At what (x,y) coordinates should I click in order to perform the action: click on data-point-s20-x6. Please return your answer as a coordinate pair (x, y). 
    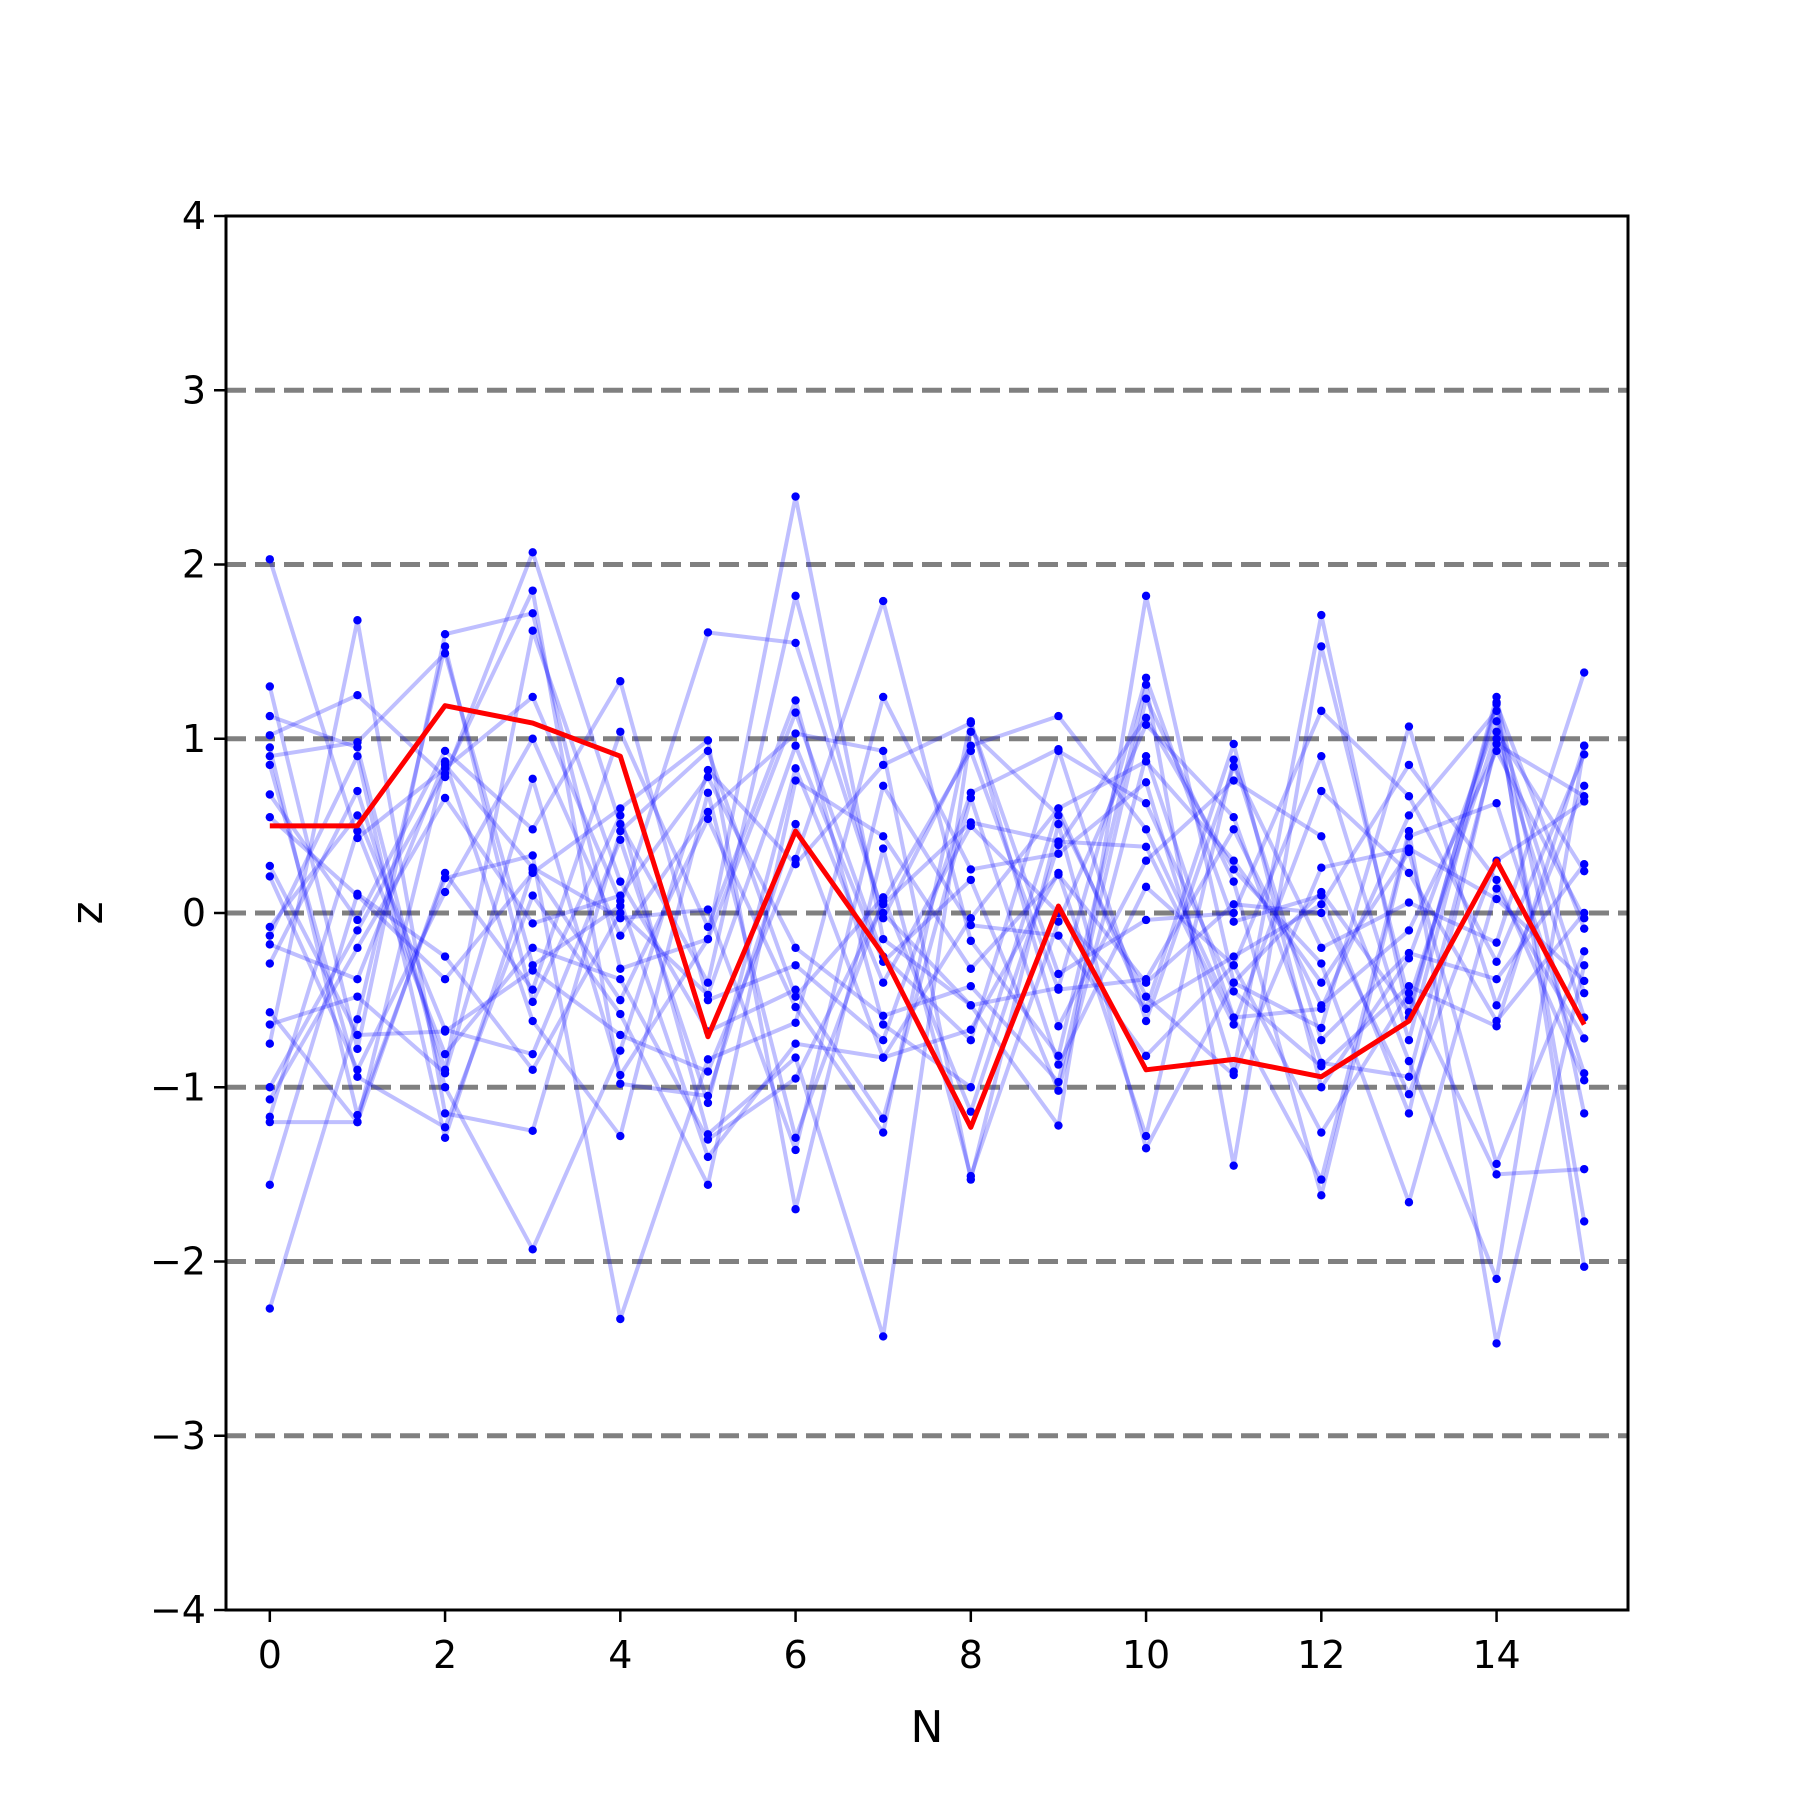
    Looking at the image, I should click on (795, 745).